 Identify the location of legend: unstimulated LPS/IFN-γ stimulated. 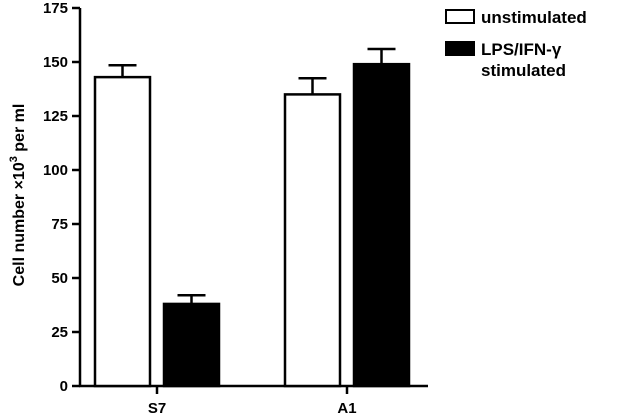
(516, 44).